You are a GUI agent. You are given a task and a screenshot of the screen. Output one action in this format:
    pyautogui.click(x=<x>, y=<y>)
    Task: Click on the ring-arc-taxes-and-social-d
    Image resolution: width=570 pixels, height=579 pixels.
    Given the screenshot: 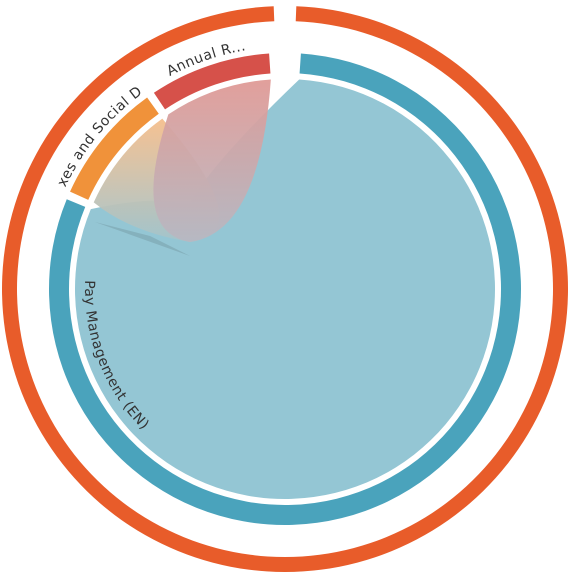 What is the action you would take?
    pyautogui.click(x=114, y=148)
    